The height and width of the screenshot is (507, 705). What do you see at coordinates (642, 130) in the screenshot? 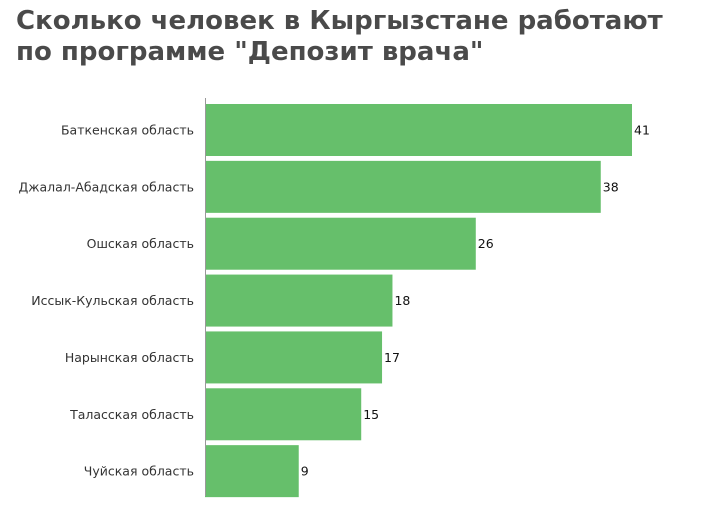
I see `value-label-1: 41` at bounding box center [642, 130].